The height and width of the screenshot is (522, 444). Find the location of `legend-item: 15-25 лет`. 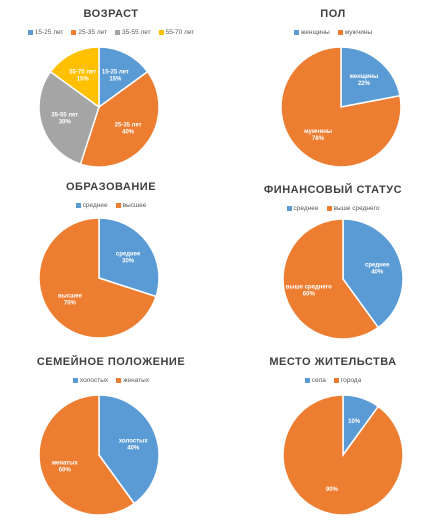

legend-item: 15-25 лет is located at coordinates (45, 32).